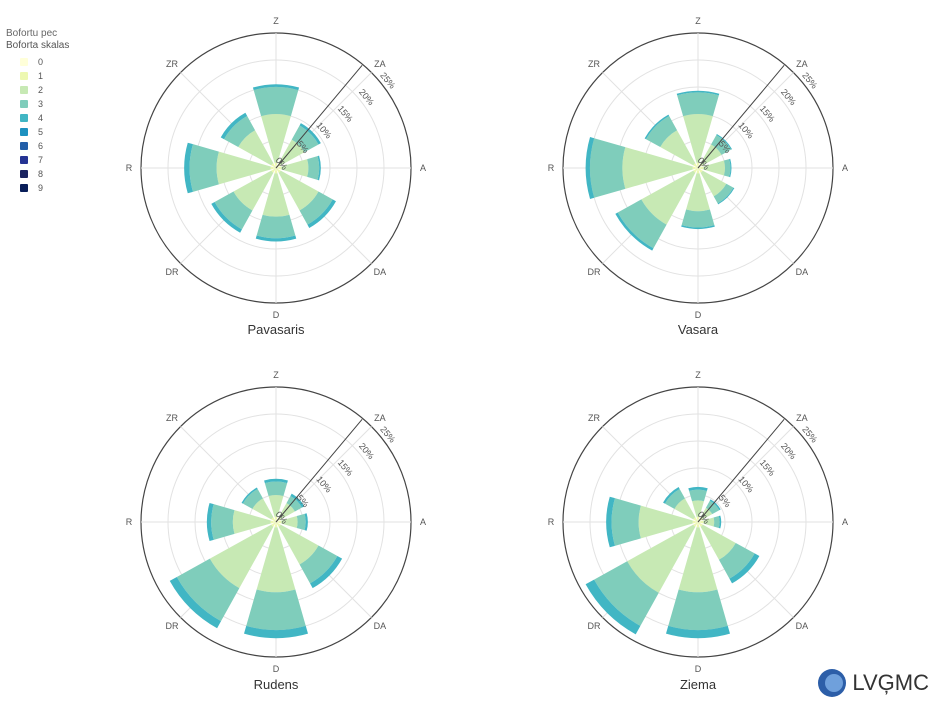 The image size is (933, 705). Describe the element at coordinates (685, 509) in the screenshot. I see `bar-zr-s2` at that location.